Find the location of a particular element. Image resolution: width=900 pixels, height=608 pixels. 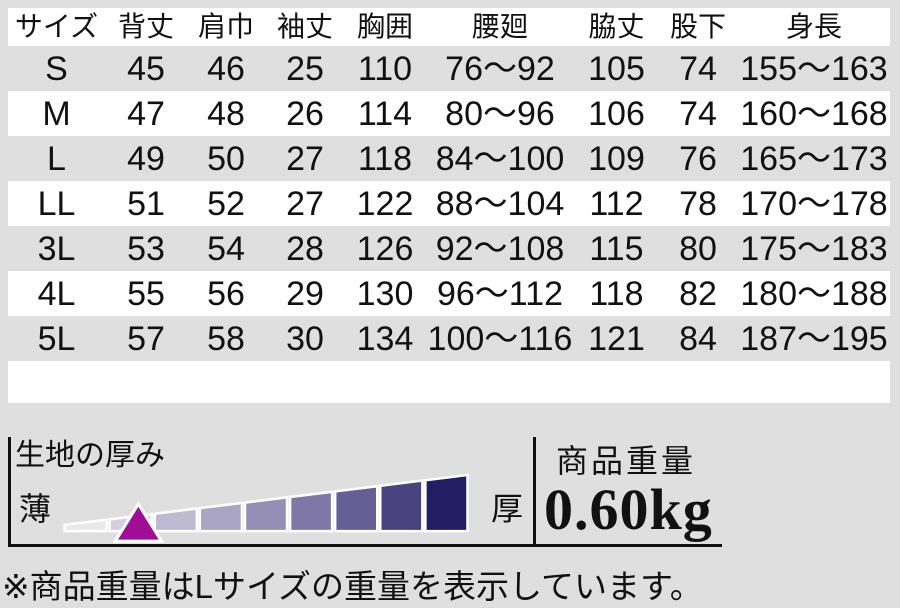

value-cell: 96〜112 is located at coordinates (500, 293).